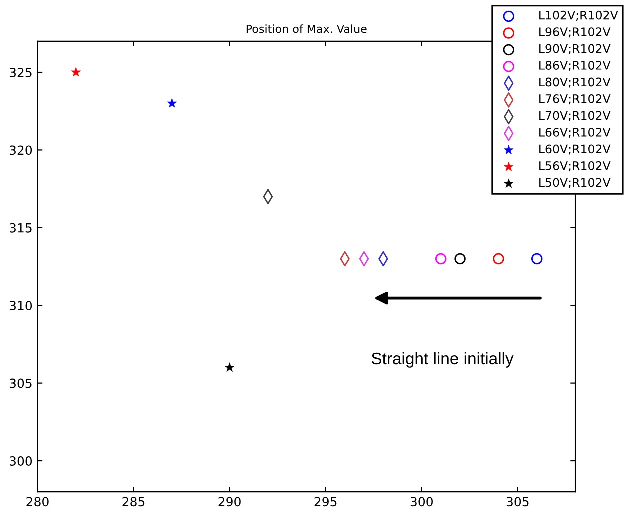  Describe the element at coordinates (133, 502) in the screenshot. I see `x-tick-label: 285` at that location.